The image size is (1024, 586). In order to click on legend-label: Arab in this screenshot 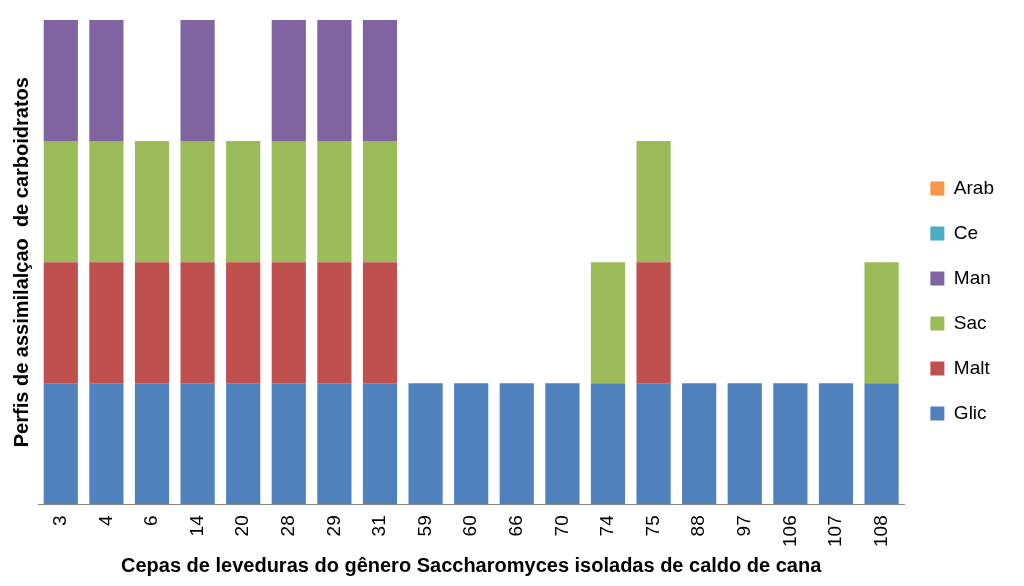, I will do `click(974, 187)`.